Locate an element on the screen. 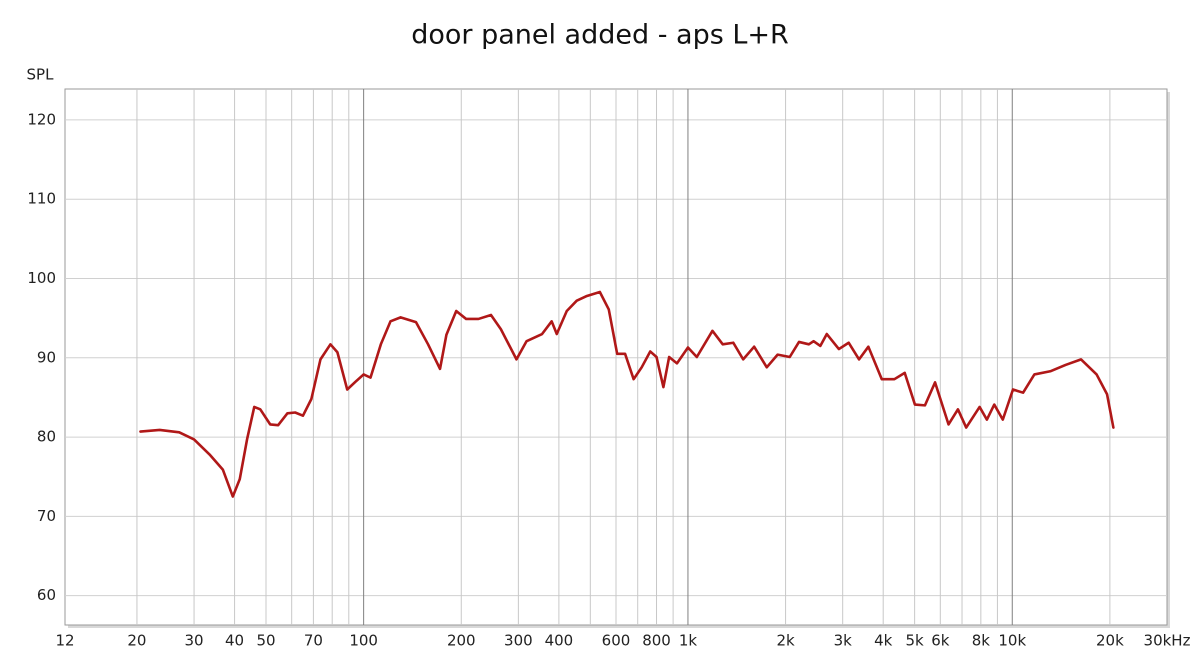 The height and width of the screenshot is (661, 1200). x-tick-label: 10k is located at coordinates (1012, 641).